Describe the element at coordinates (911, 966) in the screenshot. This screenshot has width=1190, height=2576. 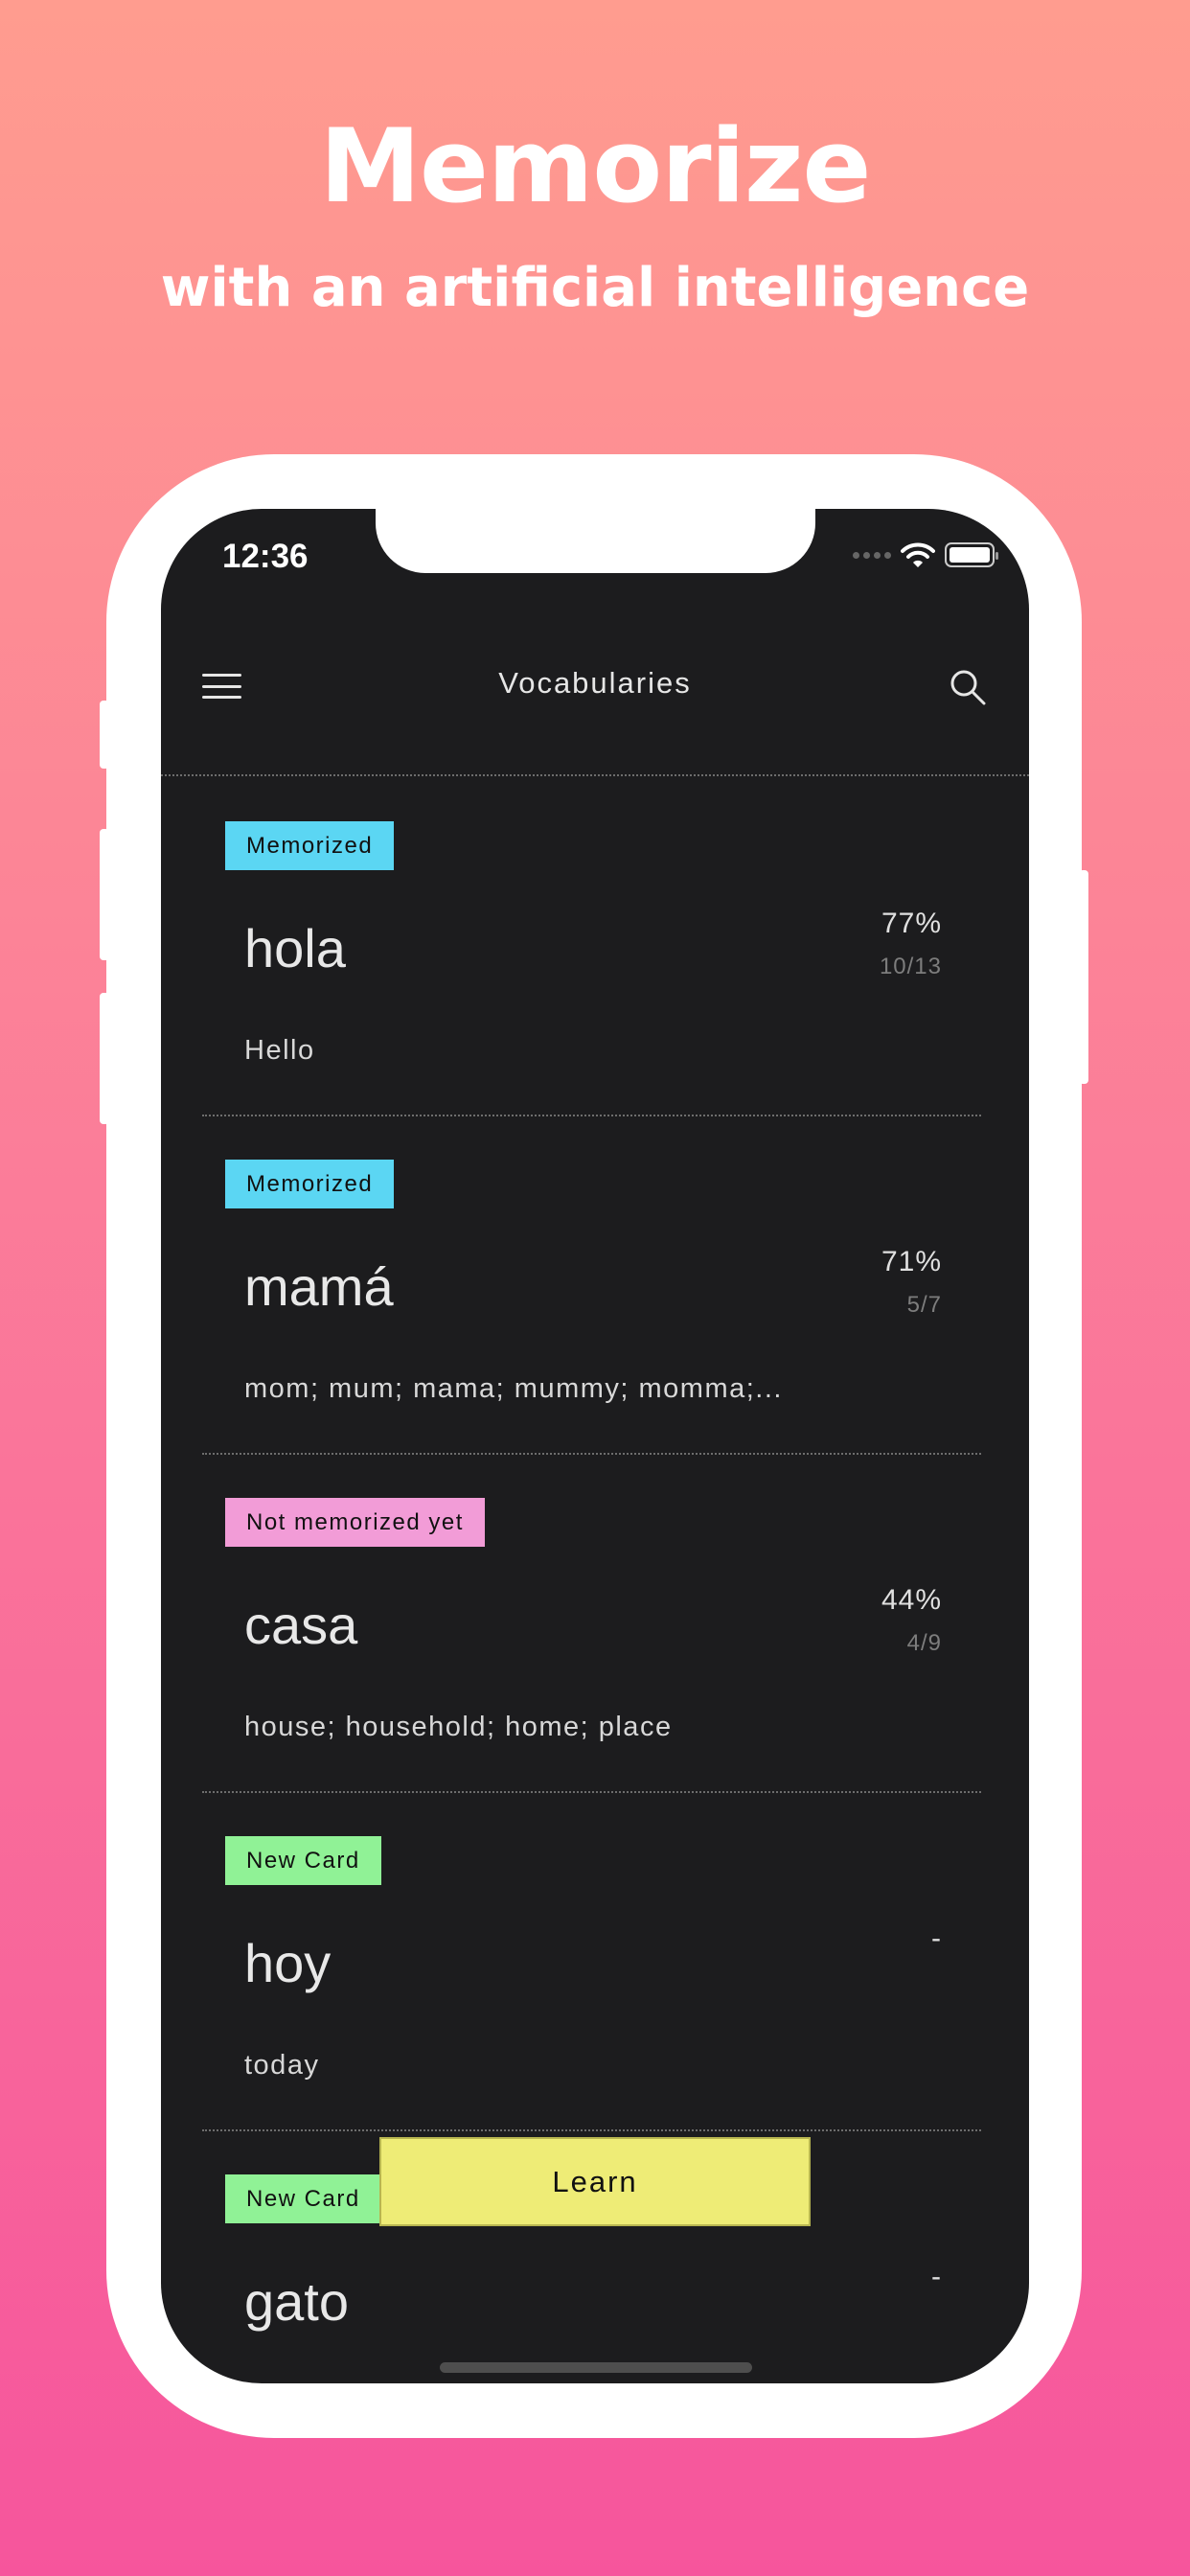
I see `memorization-count: 10/13` at that location.